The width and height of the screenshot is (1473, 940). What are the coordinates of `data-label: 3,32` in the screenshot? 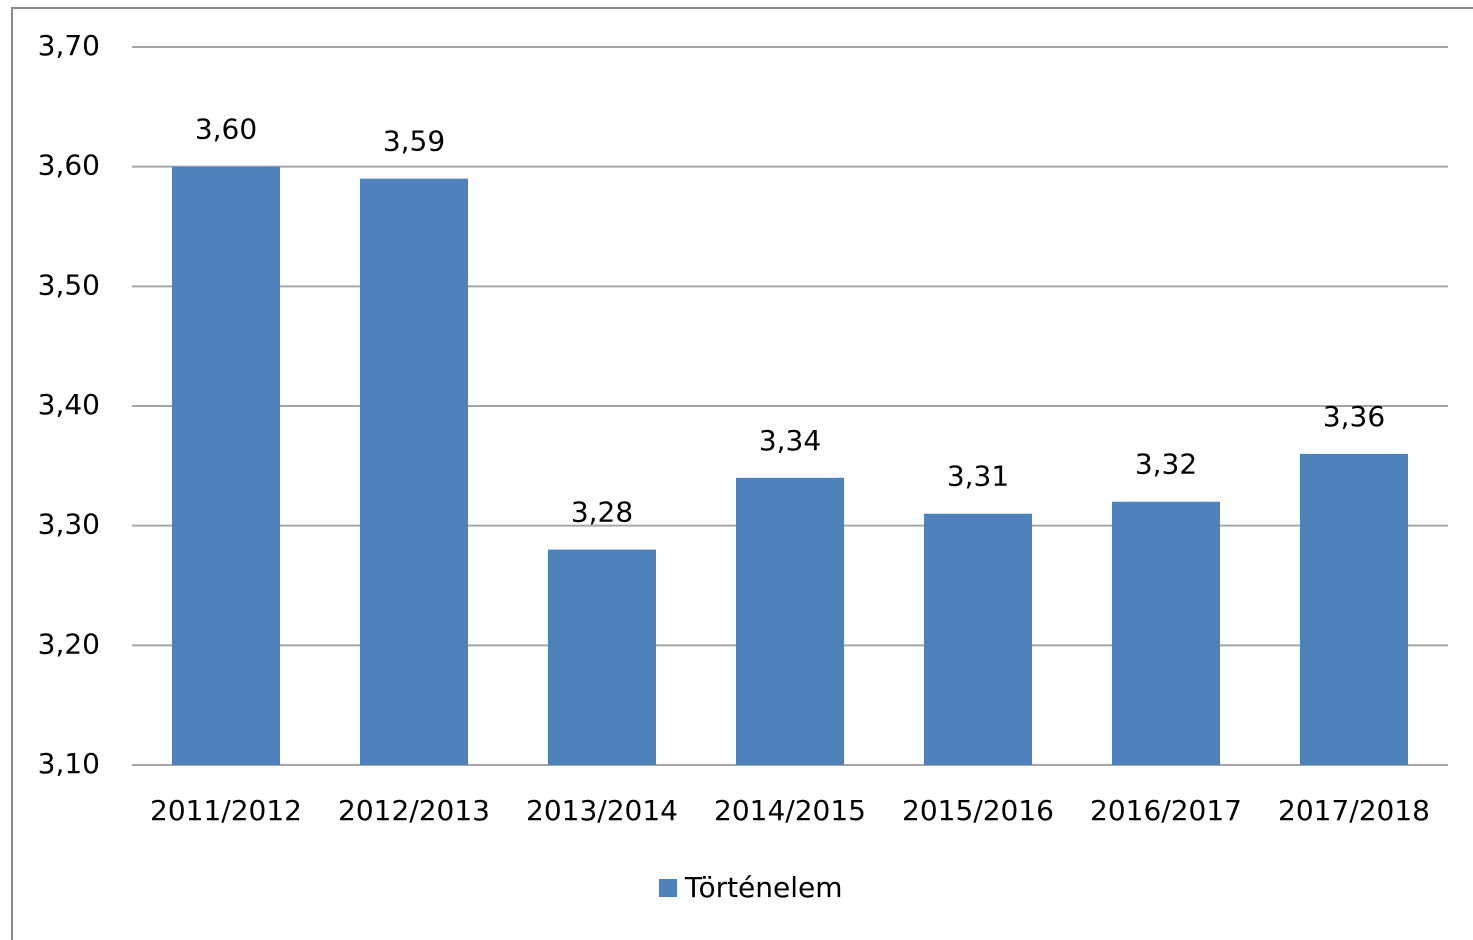 It's located at (1166, 464).